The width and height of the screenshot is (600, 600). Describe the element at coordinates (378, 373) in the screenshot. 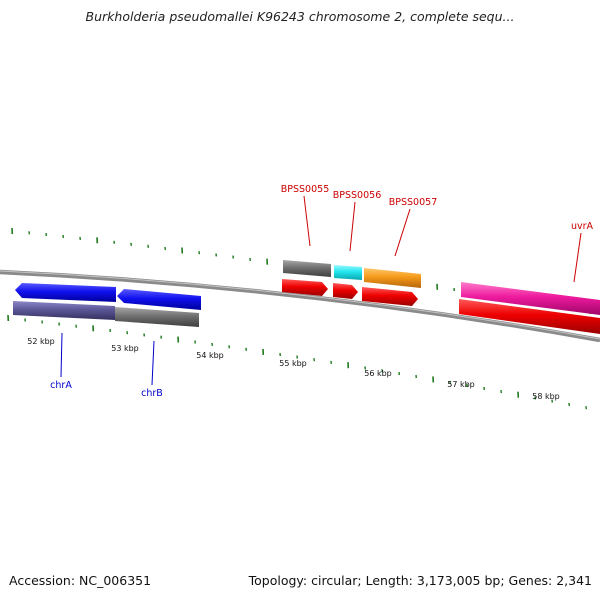

I see `scale-label-56kbp: 56 kbp` at that location.